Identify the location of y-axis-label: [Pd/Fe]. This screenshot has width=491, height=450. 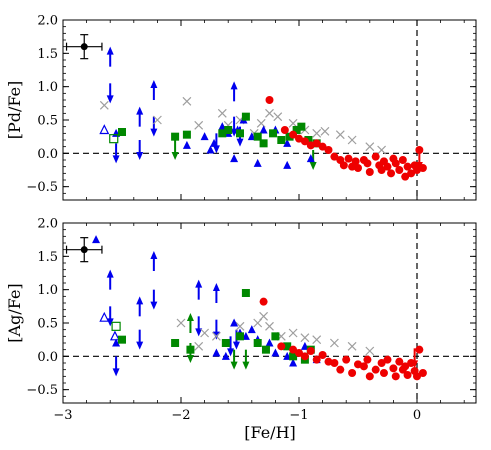
(14, 110).